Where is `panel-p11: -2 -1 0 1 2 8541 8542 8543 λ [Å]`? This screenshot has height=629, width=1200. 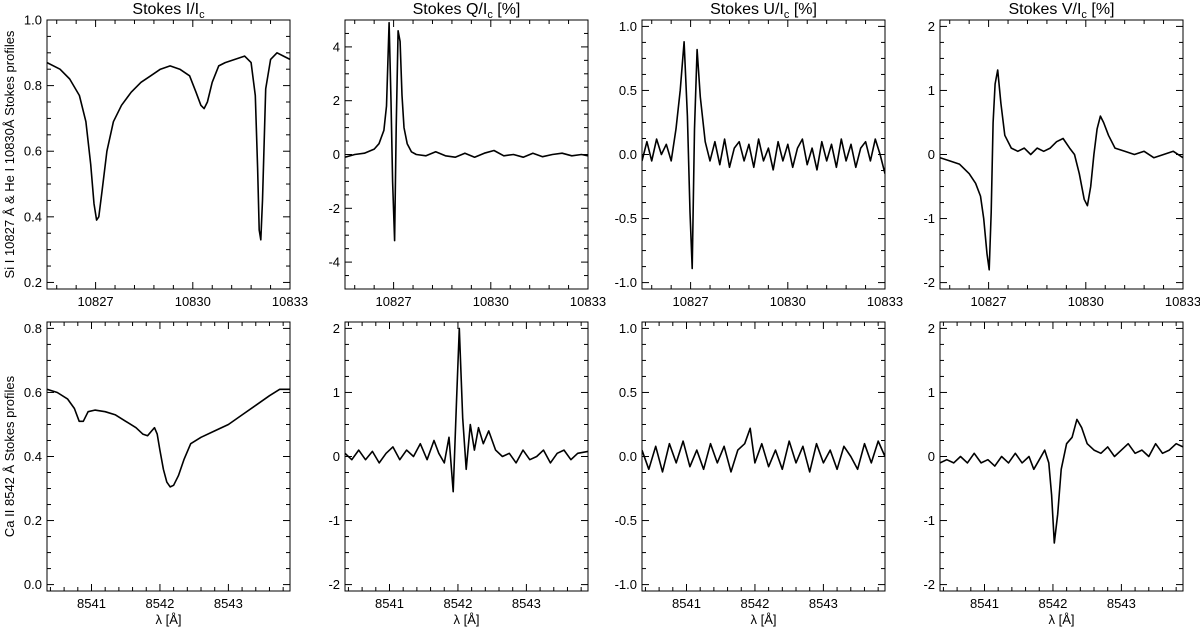
panel-p11: -2 -1 0 1 2 8541 8542 8543 λ [Å] is located at coordinates (458, 474).